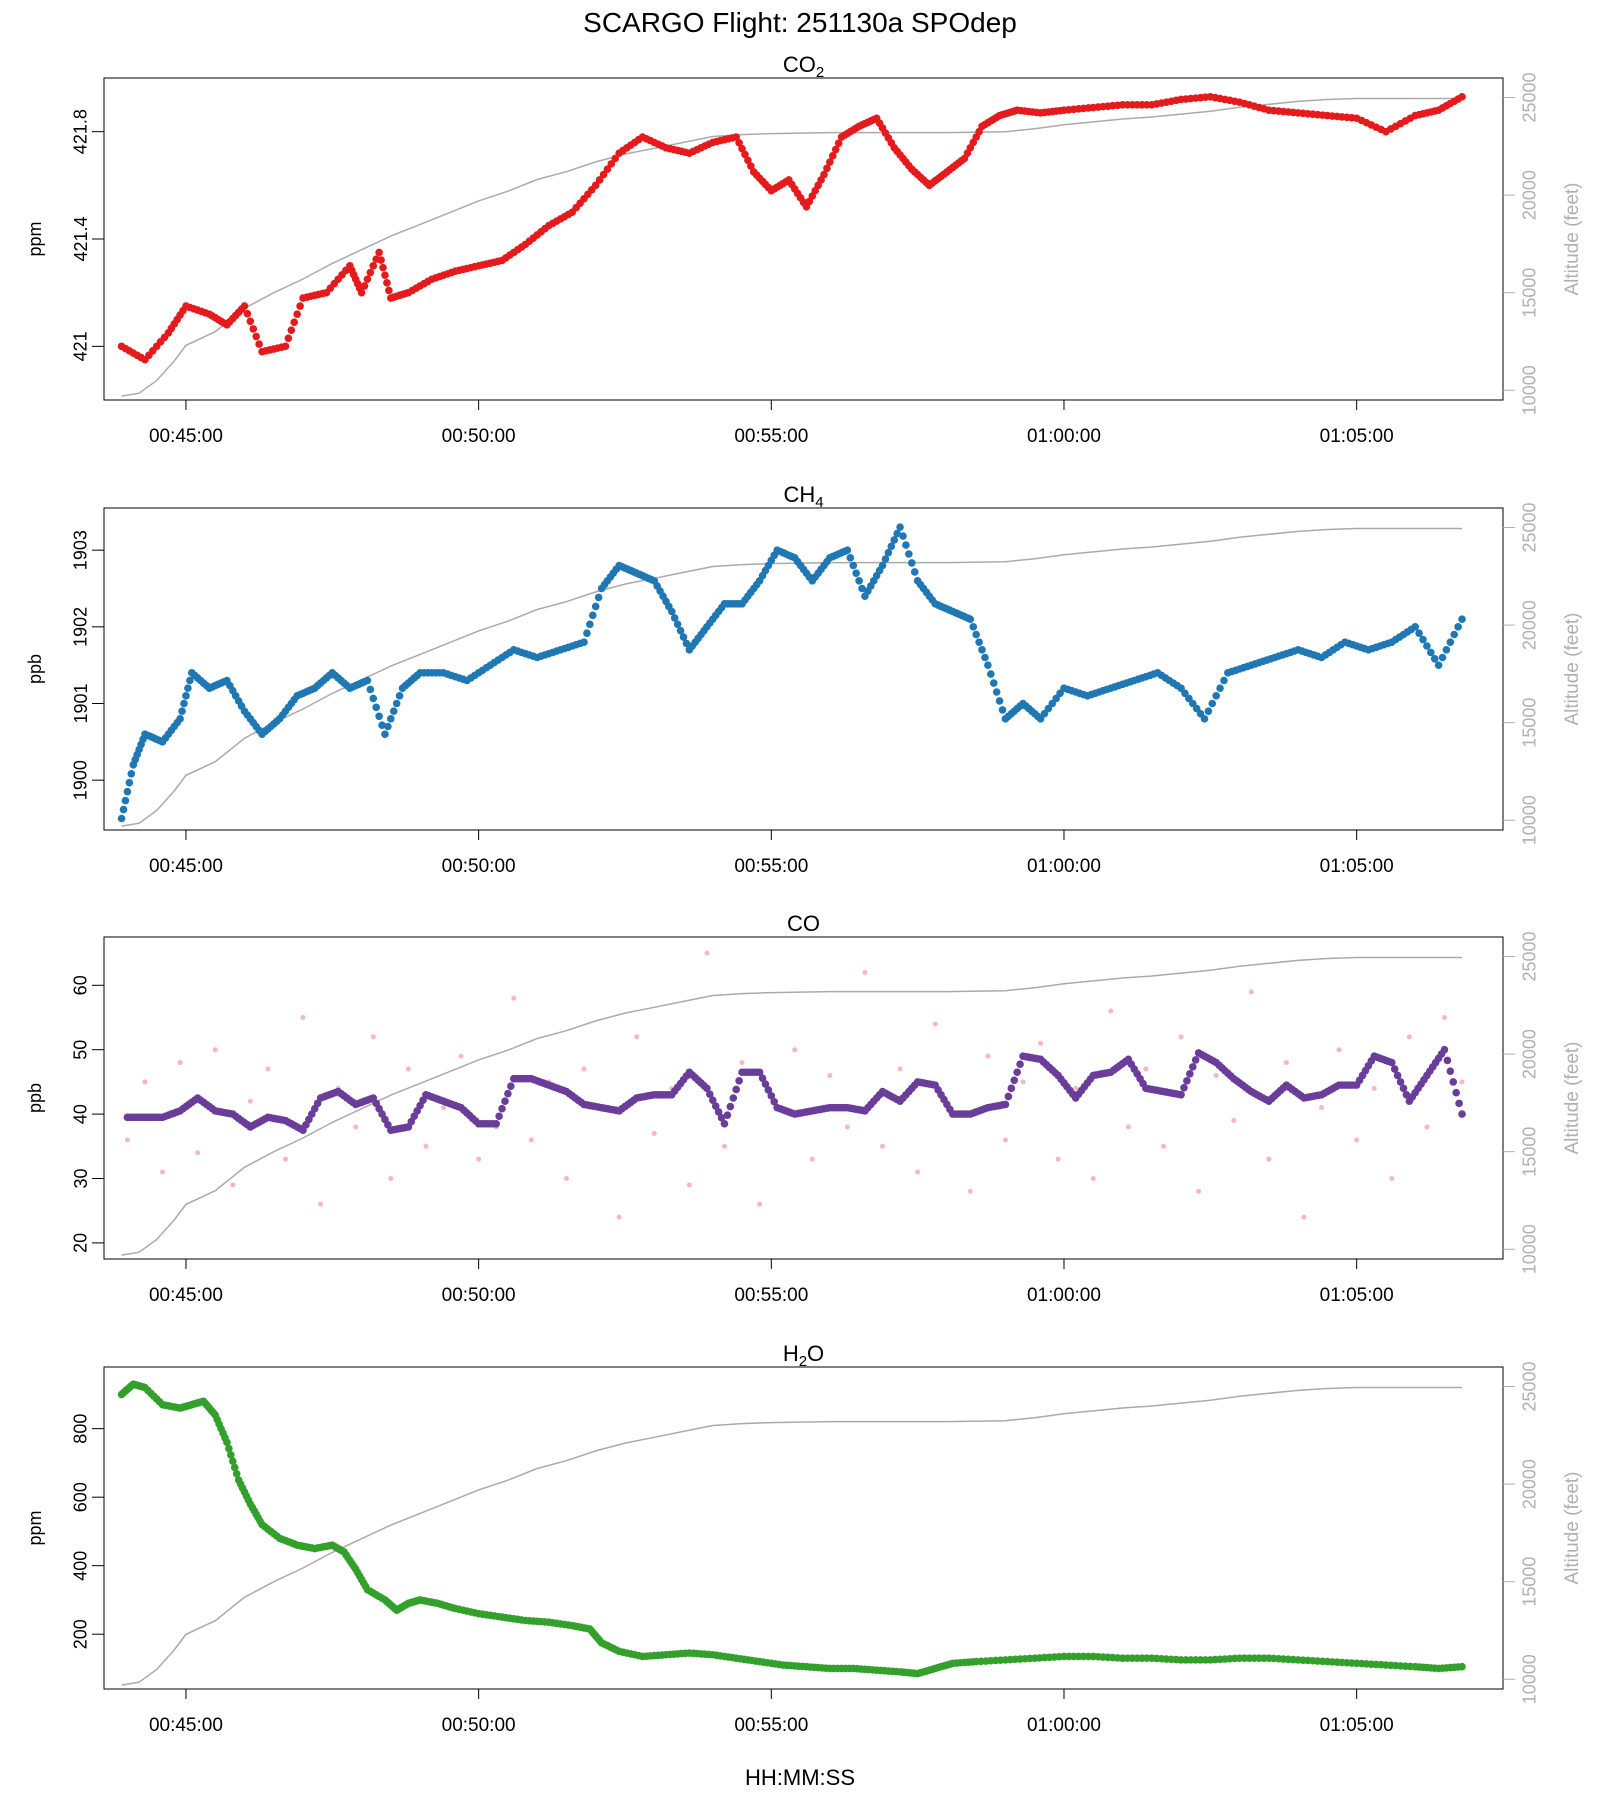 This screenshot has width=1600, height=1800. Describe the element at coordinates (479, 1295) in the screenshot. I see `x-tick-label: 00:50:00` at that location.